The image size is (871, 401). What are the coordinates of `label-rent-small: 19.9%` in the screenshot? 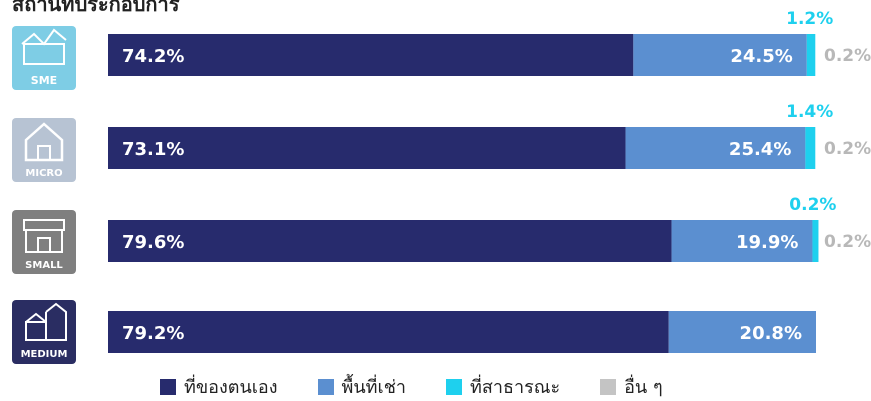 It's located at (767, 242).